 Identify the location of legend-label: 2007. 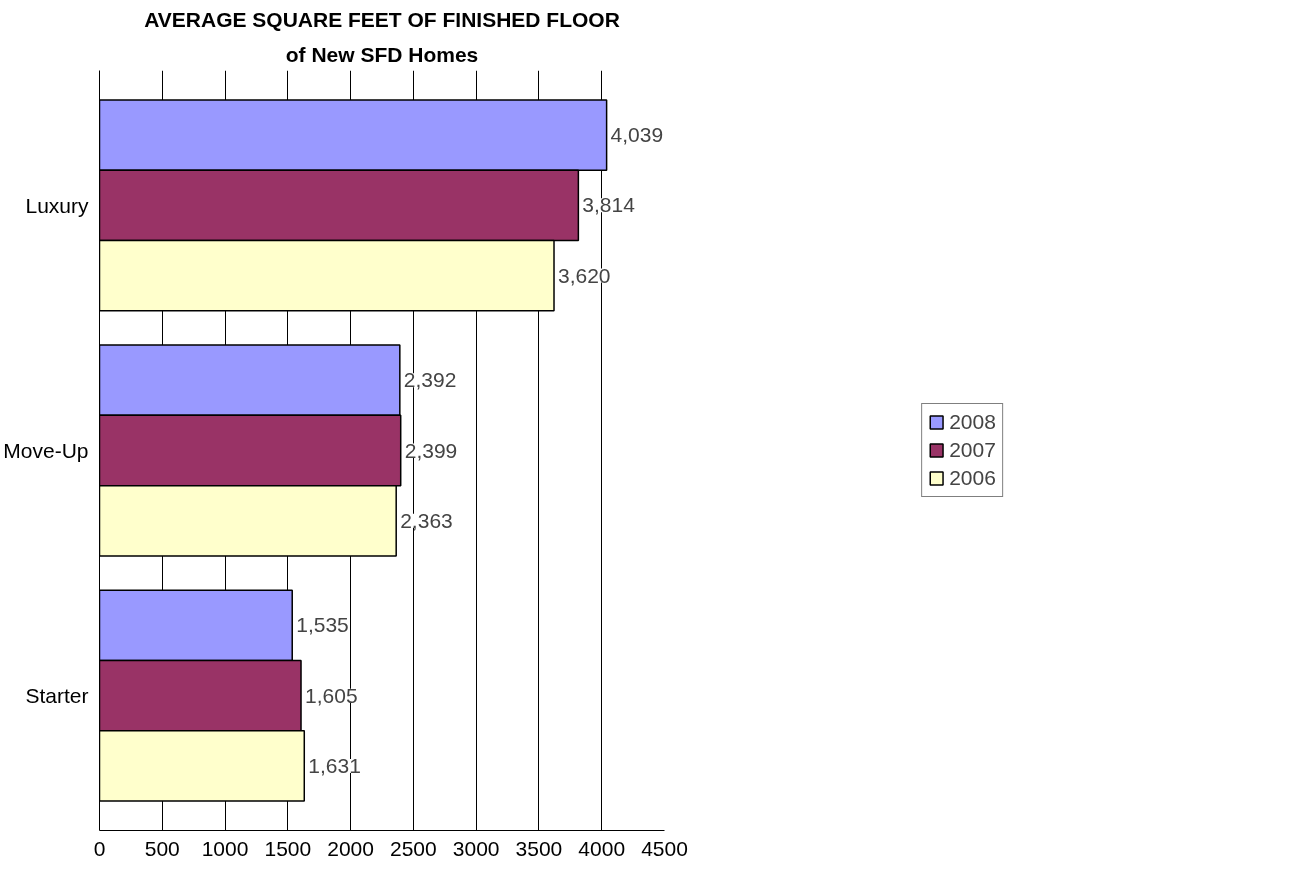
(972, 450).